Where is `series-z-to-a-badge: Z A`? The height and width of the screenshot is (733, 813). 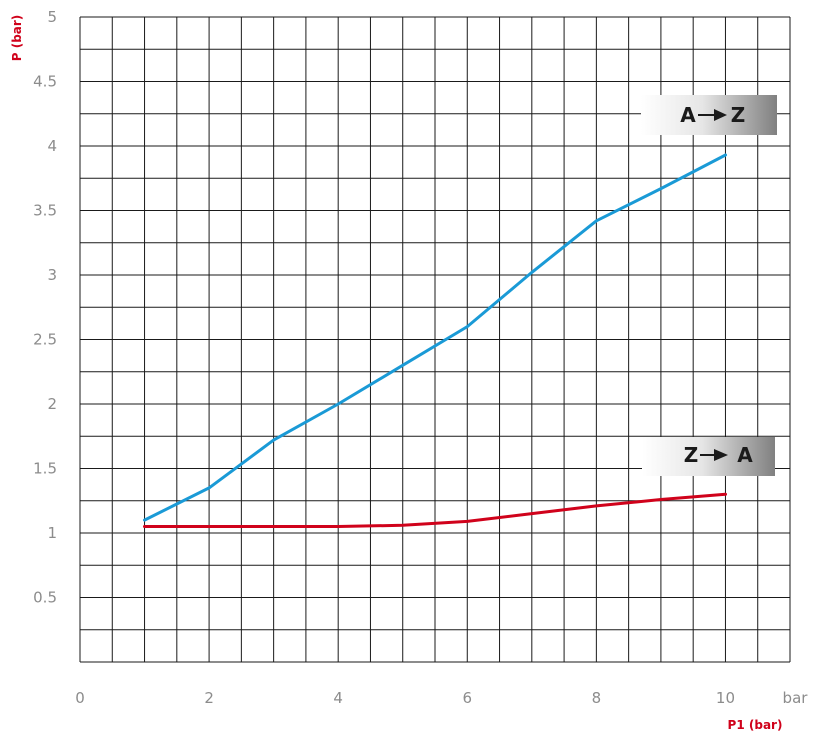 series-z-to-a-badge: Z A is located at coordinates (708, 456).